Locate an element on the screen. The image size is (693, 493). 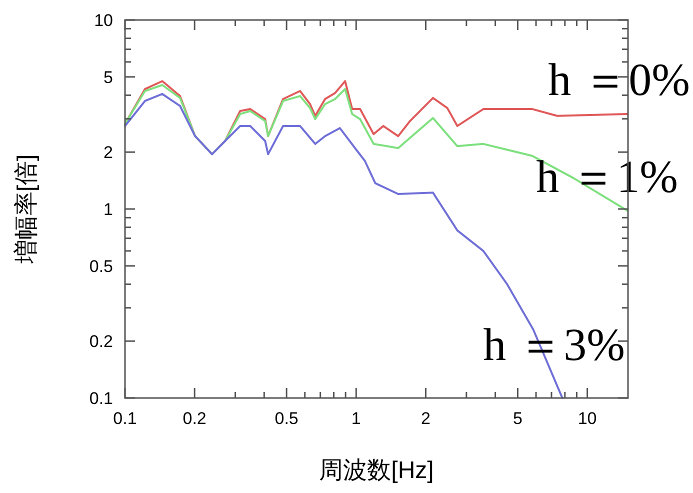
series-label: h ＝0% is located at coordinates (619, 79).